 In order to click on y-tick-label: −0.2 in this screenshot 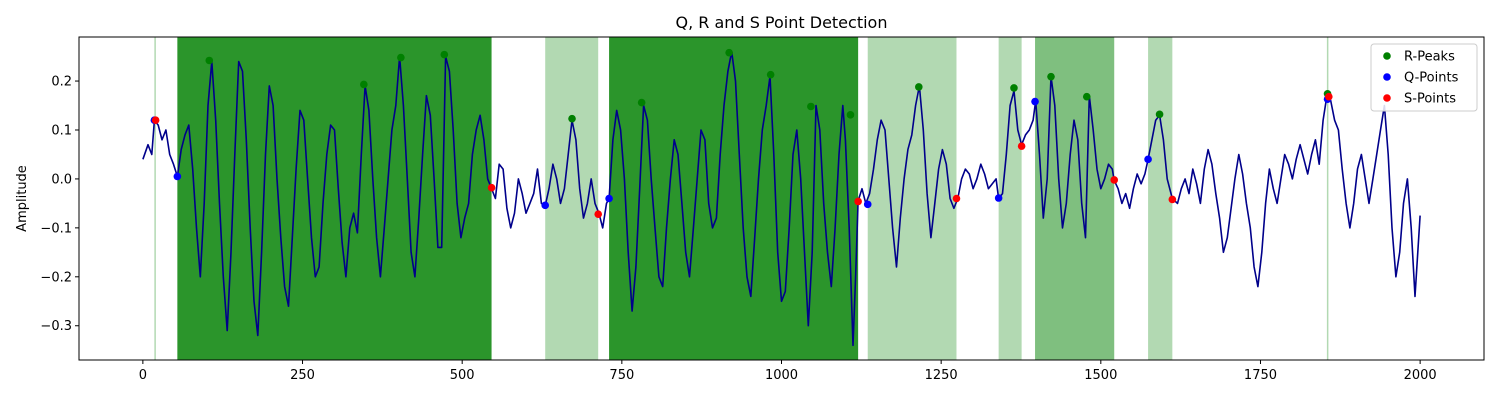, I will do `click(56, 277)`.